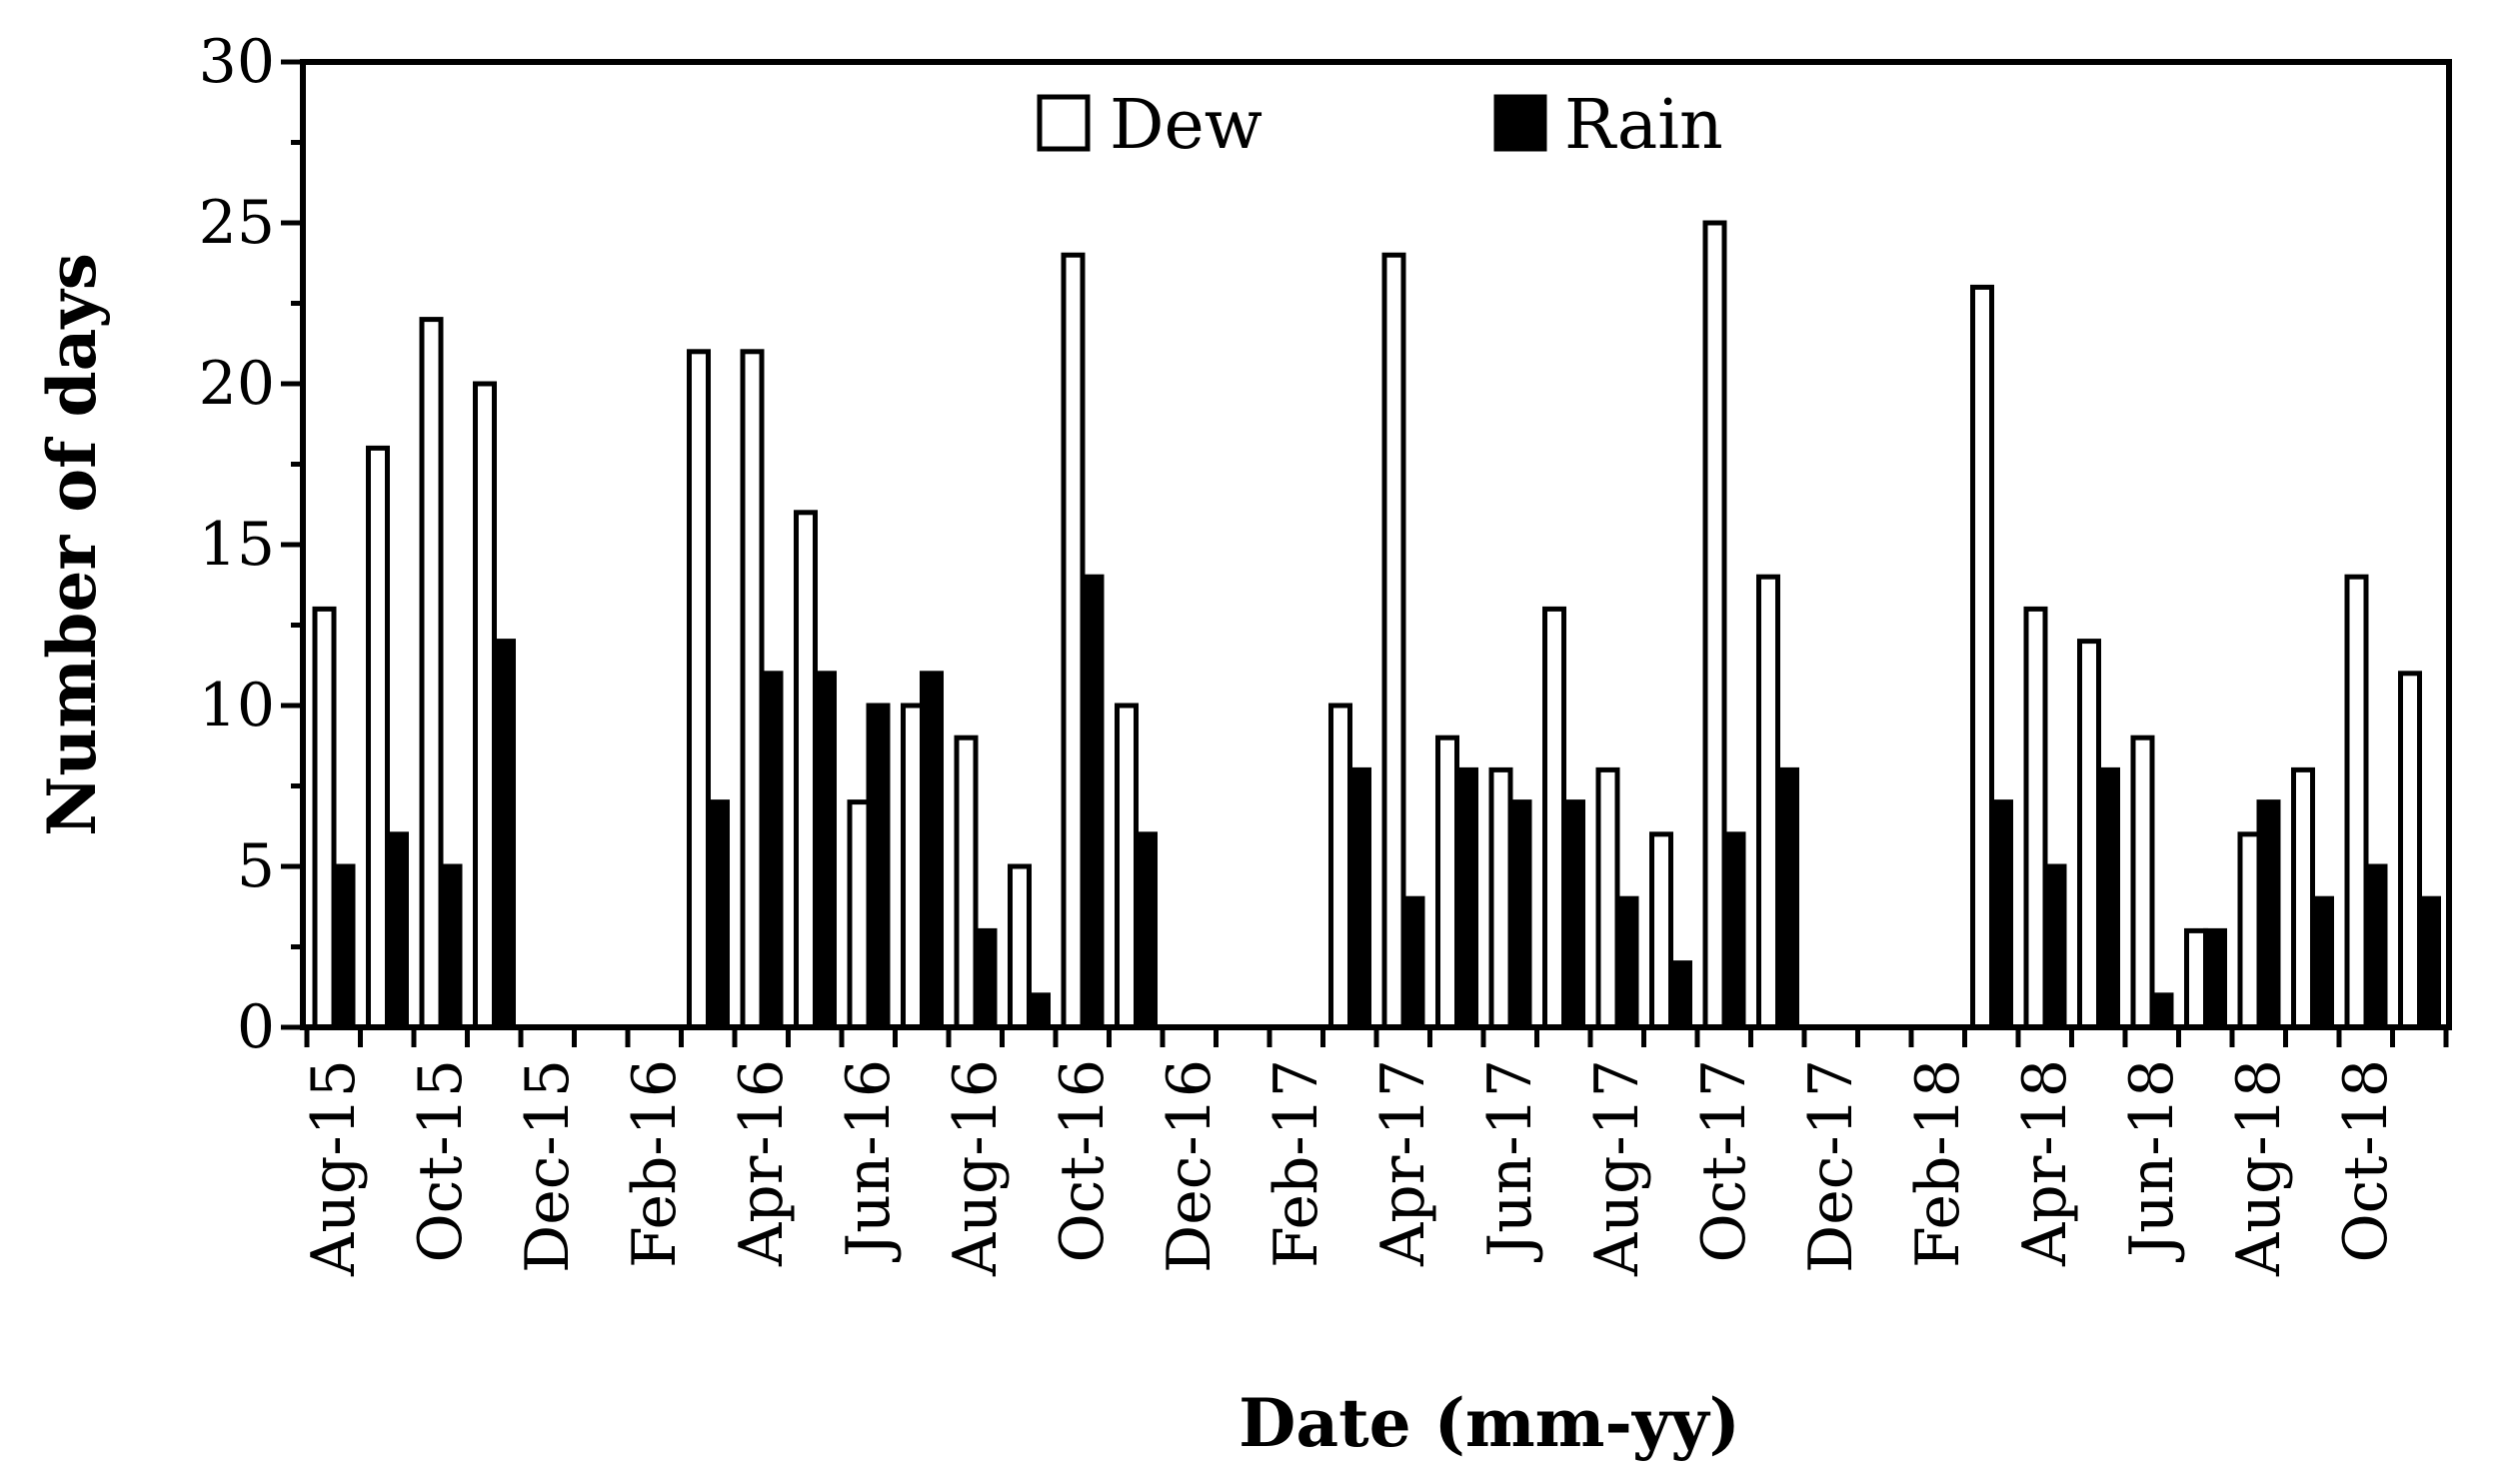  What do you see at coordinates (237, 62) in the screenshot?
I see `y-tick-label: 30` at bounding box center [237, 62].